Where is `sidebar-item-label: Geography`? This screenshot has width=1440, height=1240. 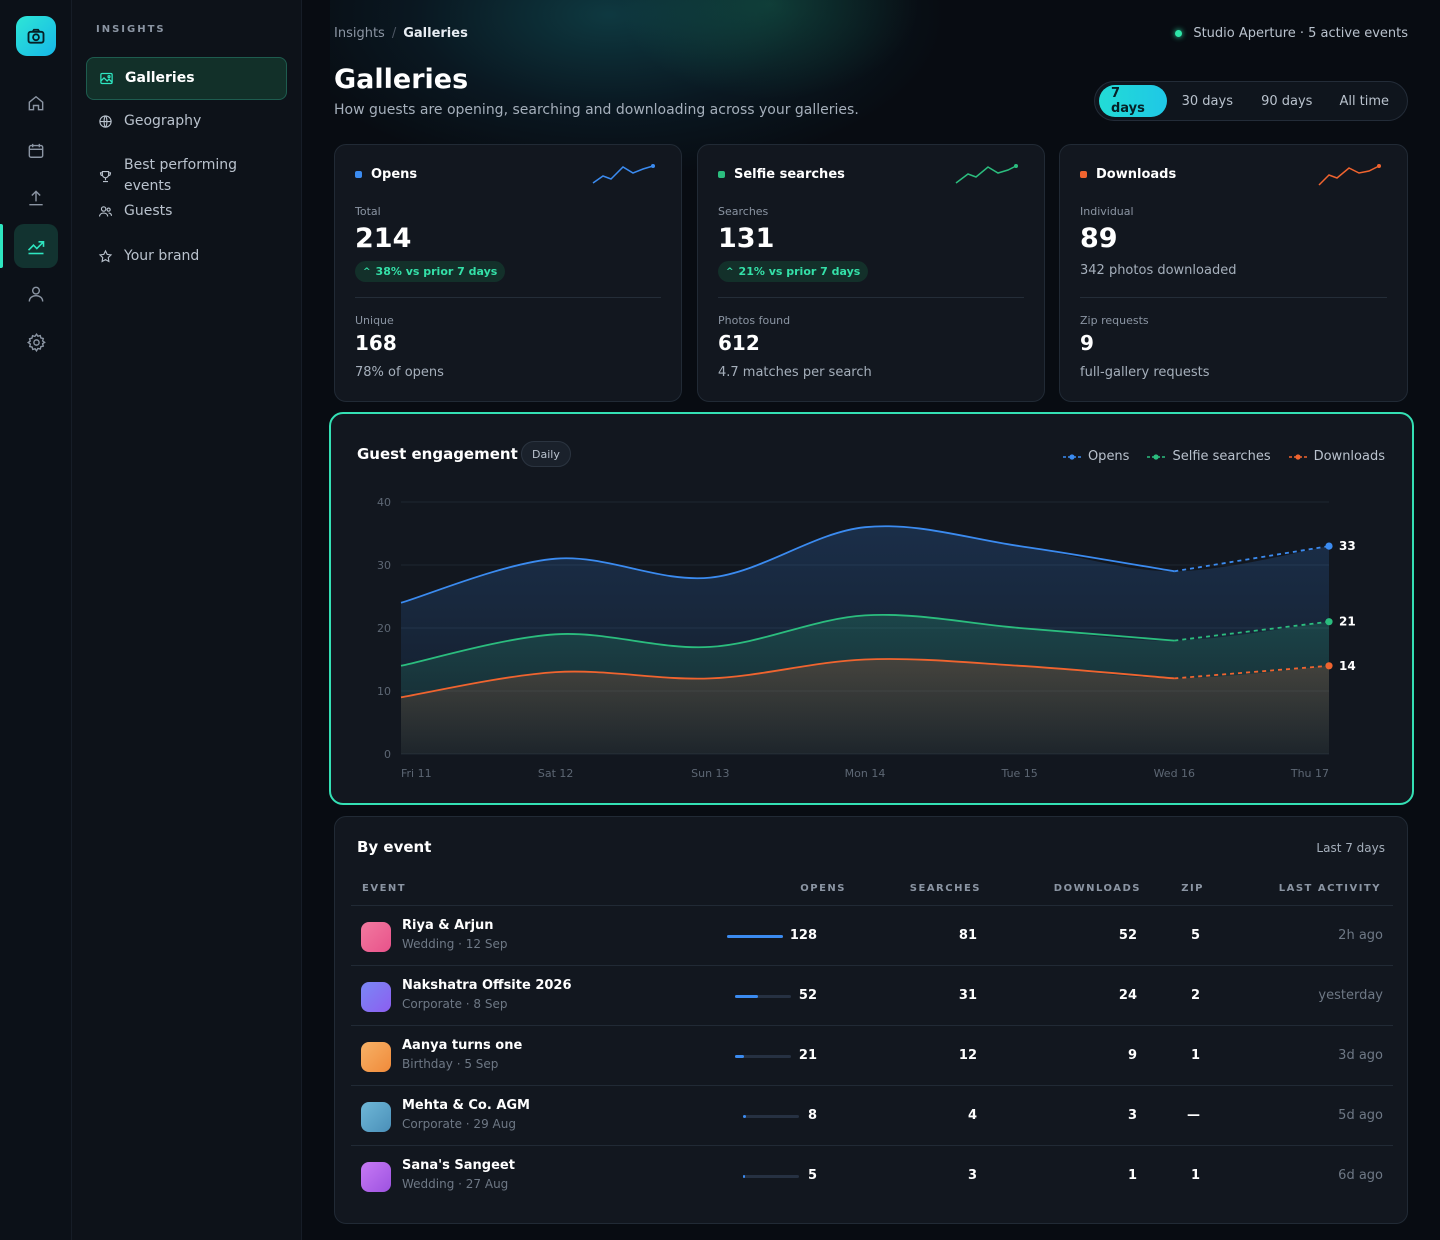
sidebar-item-label: Geography is located at coordinates (163, 121).